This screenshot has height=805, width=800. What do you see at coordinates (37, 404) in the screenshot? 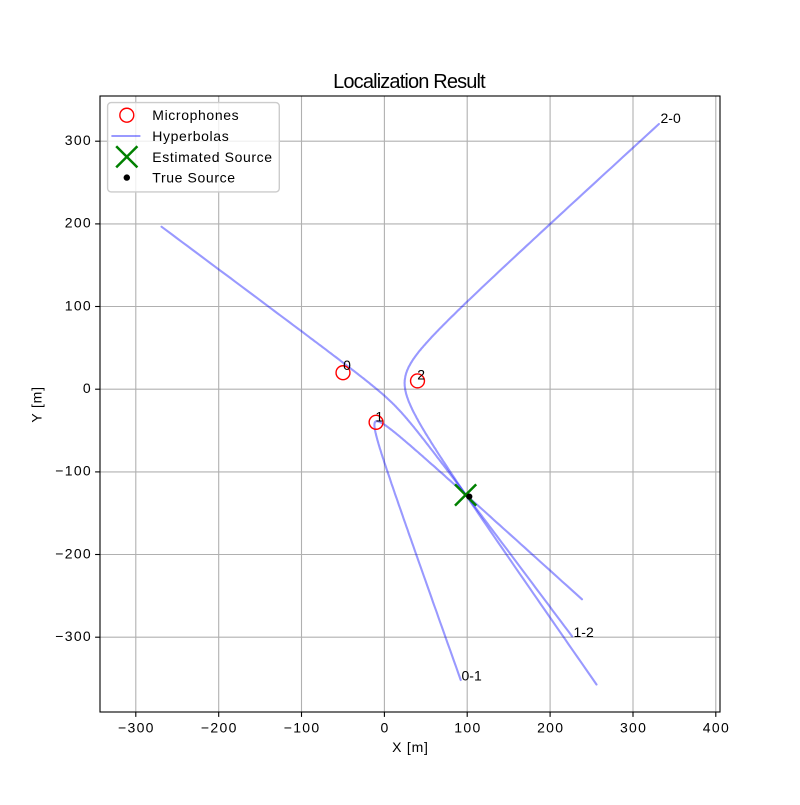
I see `svg-text: Y [m]` at bounding box center [37, 404].